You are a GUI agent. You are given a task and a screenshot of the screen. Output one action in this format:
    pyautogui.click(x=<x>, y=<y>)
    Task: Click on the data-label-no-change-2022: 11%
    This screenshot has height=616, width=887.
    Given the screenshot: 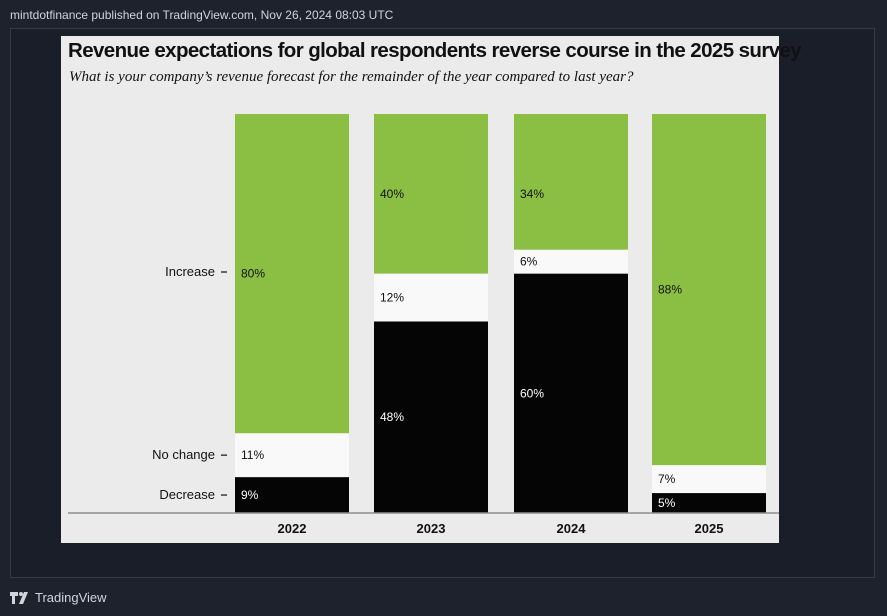 What is the action you would take?
    pyautogui.click(x=252, y=455)
    